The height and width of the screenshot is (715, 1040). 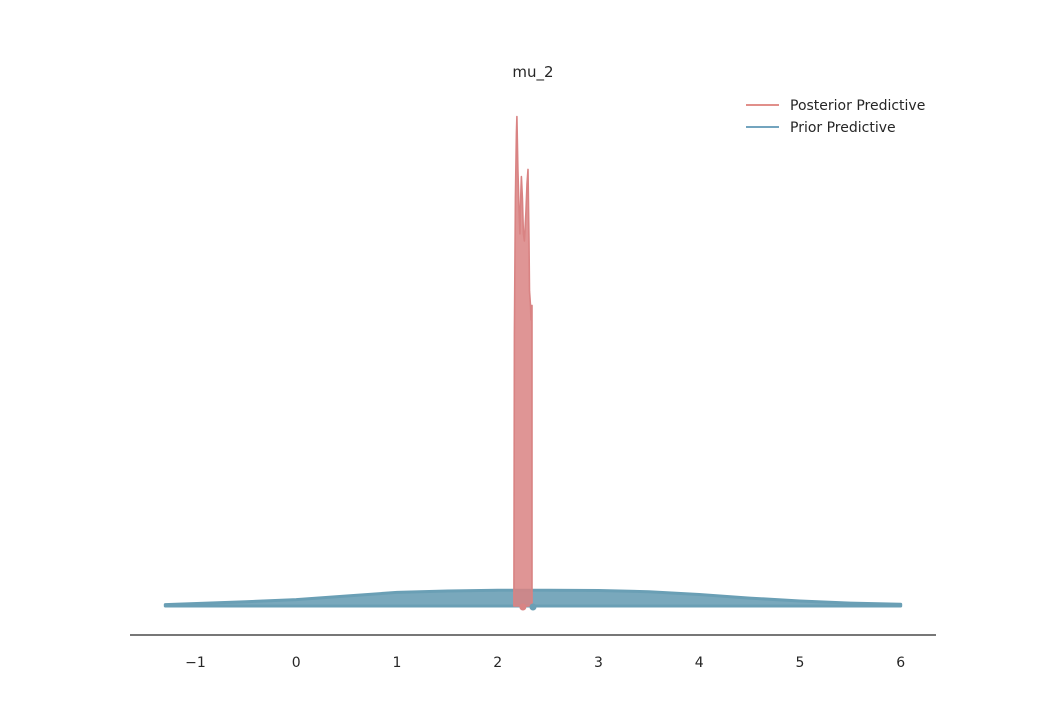 I want to click on x-tick-label: −1, so click(x=195, y=663).